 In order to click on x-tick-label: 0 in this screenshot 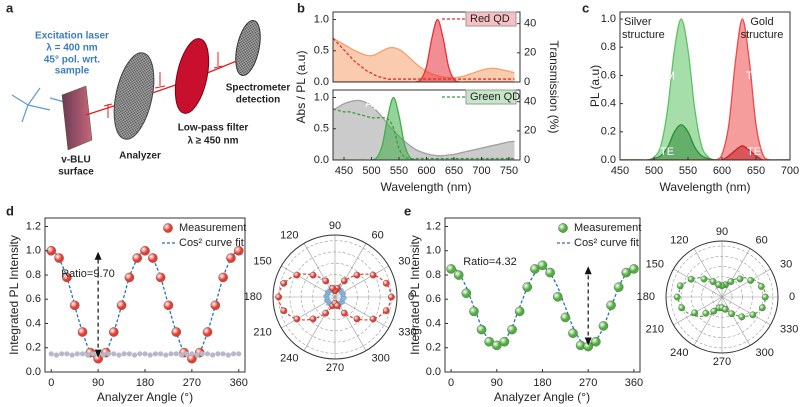, I will do `click(451, 383)`.